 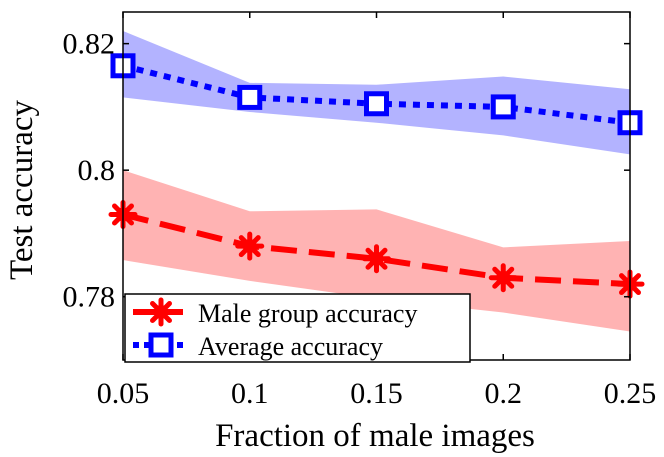 I want to click on x-tick-label-1: 0.1, so click(x=250, y=393).